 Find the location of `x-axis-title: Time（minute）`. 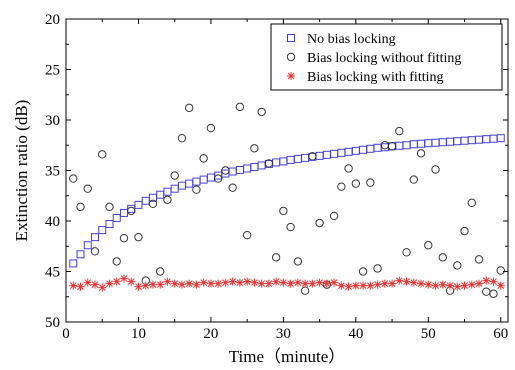

x-axis-title: Time（minute） is located at coordinates (287, 356).